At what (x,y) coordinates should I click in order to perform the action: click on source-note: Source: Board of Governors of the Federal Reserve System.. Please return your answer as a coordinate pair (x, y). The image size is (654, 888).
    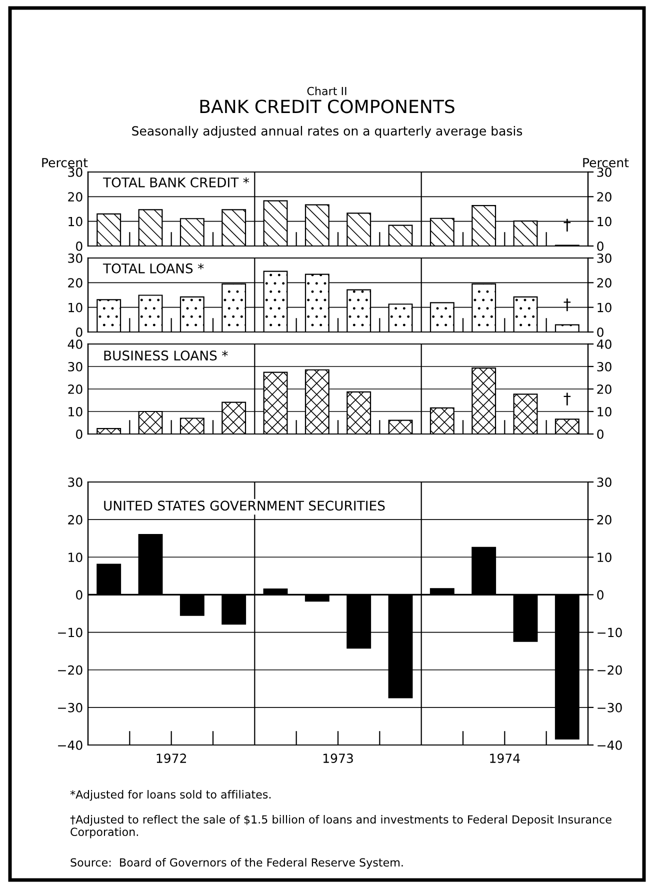
    Looking at the image, I should click on (236, 863).